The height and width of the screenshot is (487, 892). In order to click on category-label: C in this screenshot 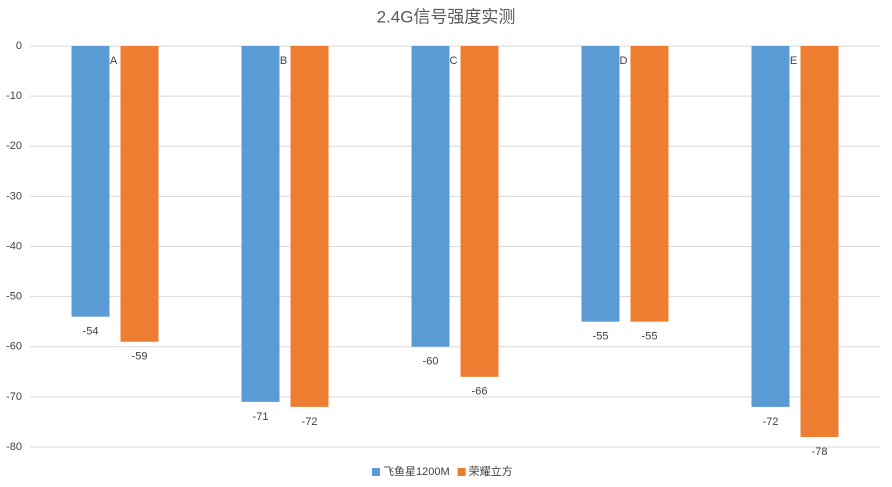, I will do `click(454, 61)`.